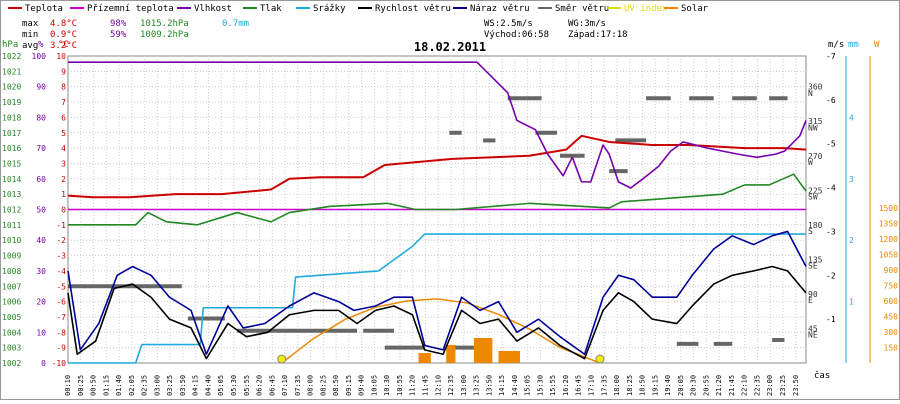 The height and width of the screenshot is (404, 900). What do you see at coordinates (41, 179) in the screenshot?
I see `tick-label-pct: 60` at bounding box center [41, 179].